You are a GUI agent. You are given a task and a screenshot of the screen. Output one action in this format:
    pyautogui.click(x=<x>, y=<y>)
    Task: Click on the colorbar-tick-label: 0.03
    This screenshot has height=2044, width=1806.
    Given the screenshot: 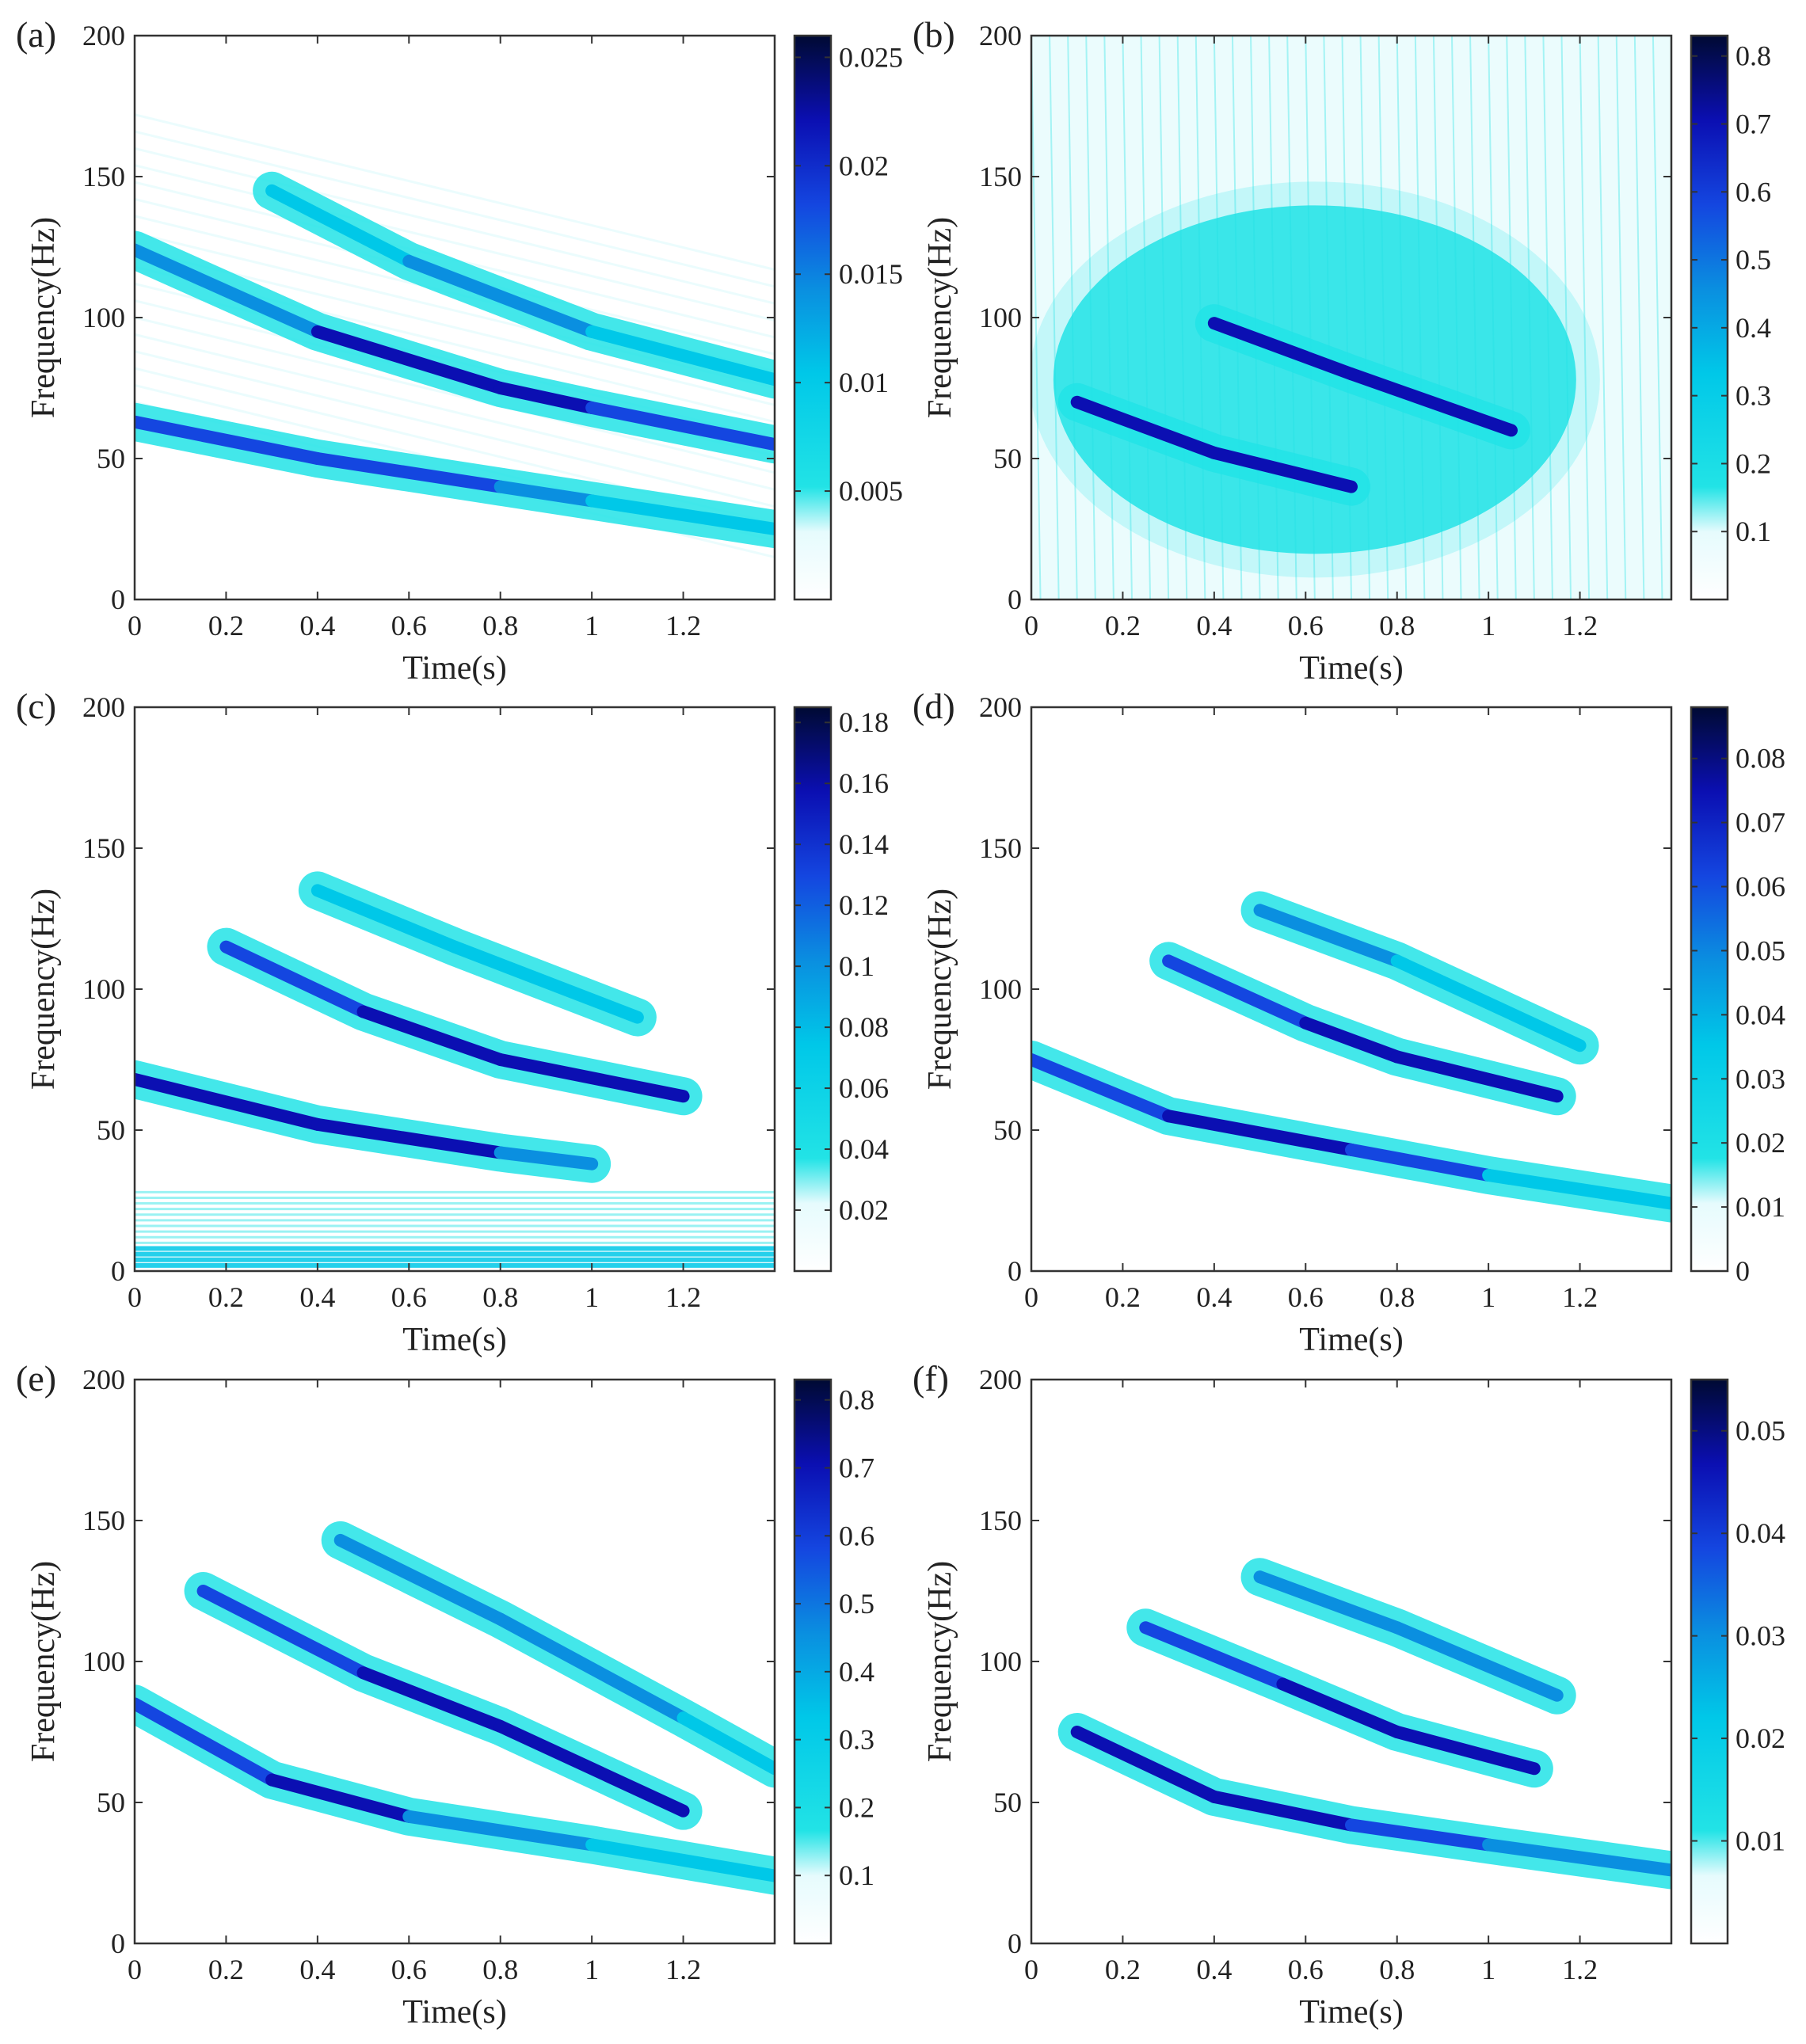 What is the action you would take?
    pyautogui.click(x=1760, y=1078)
    